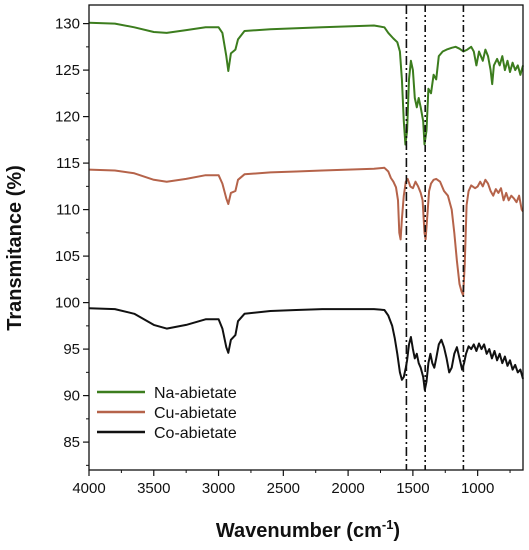 This screenshot has width=529, height=550. I want to click on x-tick-label: 2500, so click(283, 488).